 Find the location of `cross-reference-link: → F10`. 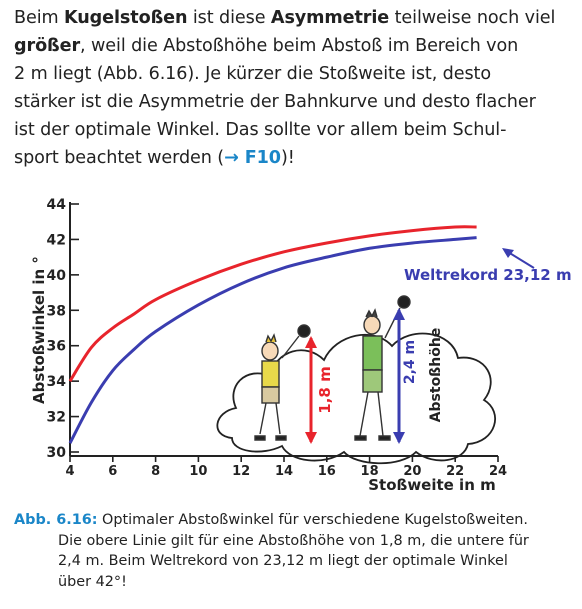

cross-reference-link: → F10 is located at coordinates (252, 158).